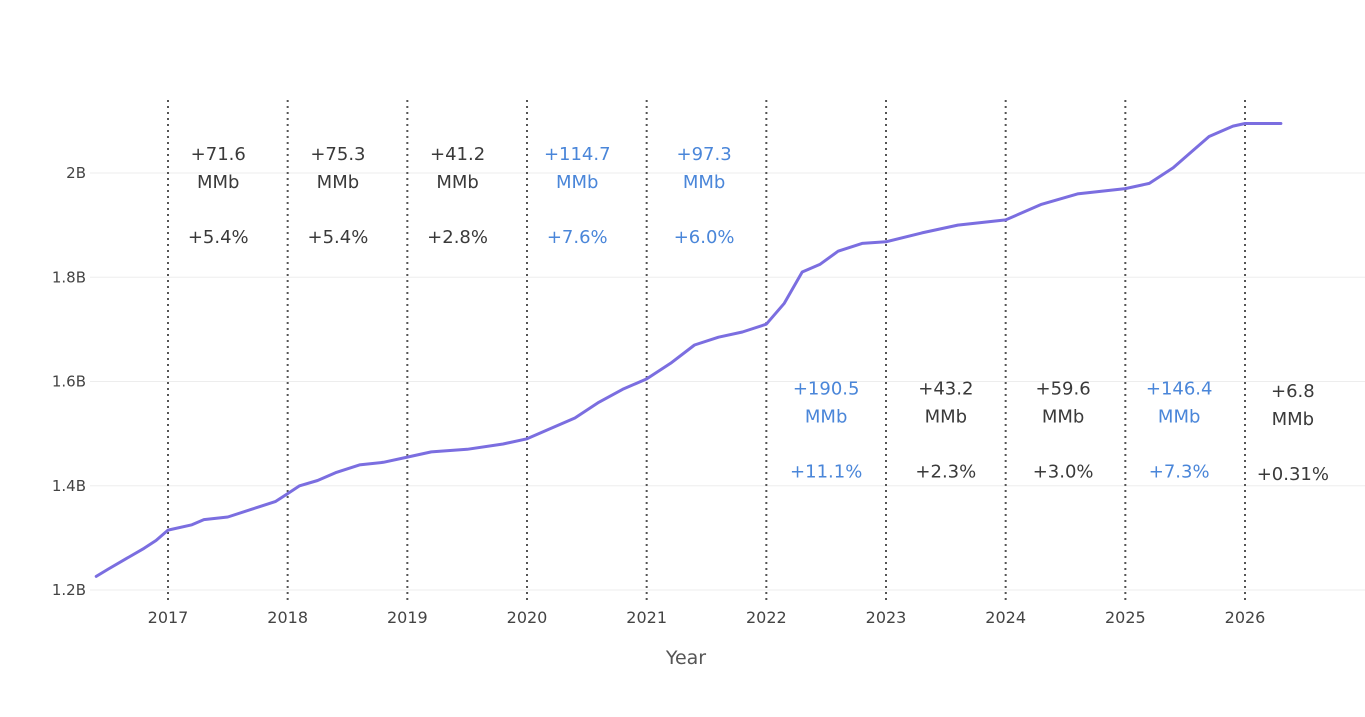 The width and height of the screenshot is (1365, 717). I want to click on x-axis-label: Year, so click(685, 658).